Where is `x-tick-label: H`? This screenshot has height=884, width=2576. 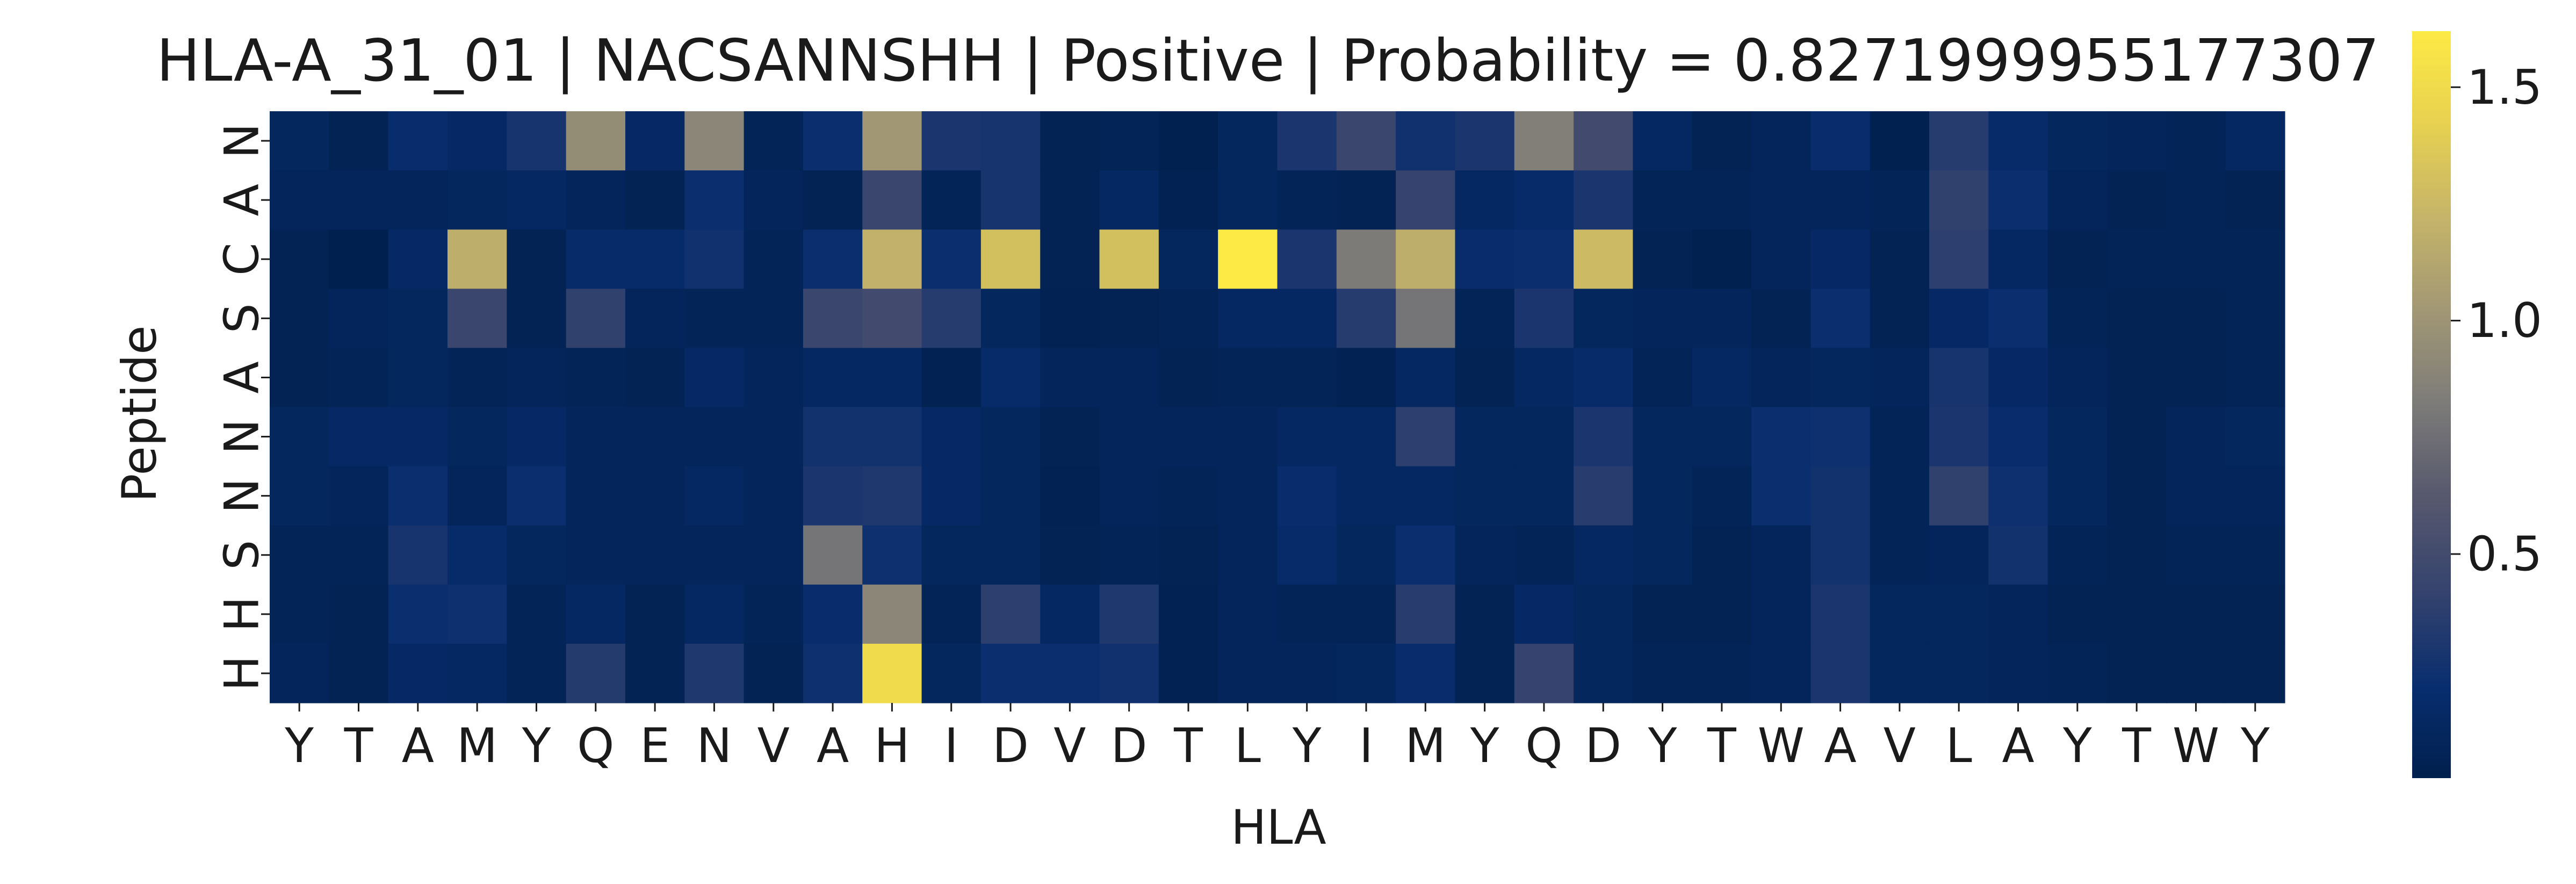 x-tick-label: H is located at coordinates (892, 745).